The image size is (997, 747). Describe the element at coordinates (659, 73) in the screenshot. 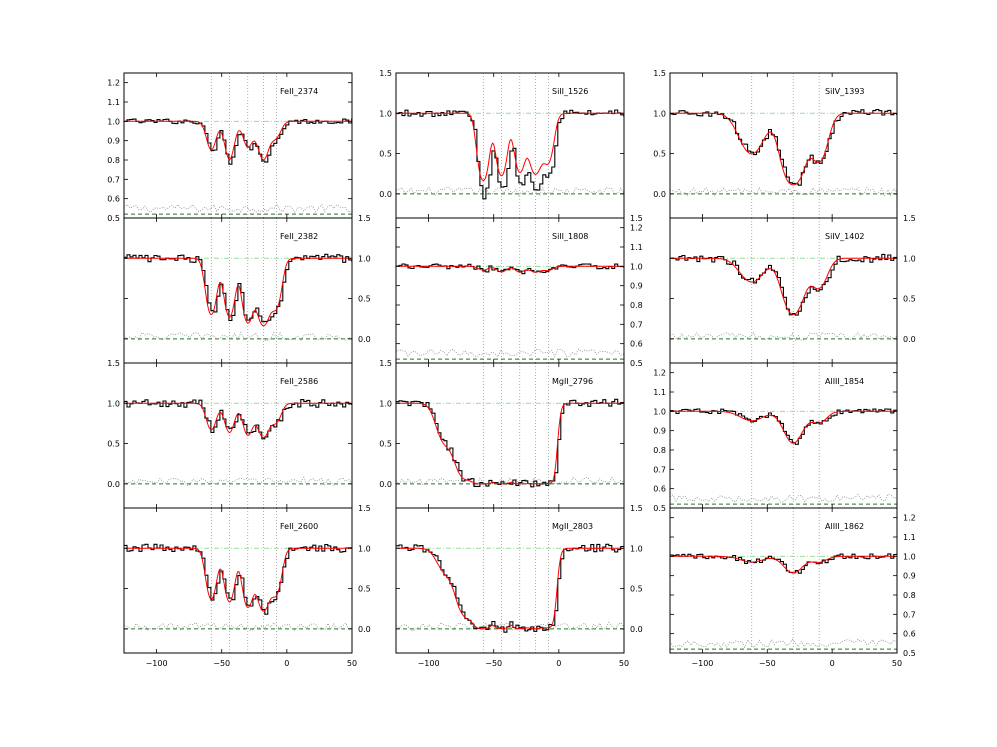

I see `y-tick-label: 1.5` at that location.